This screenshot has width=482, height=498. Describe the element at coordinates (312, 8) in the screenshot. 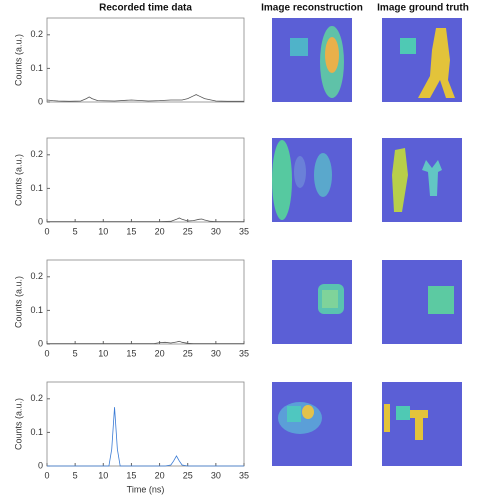

I see `reconstruction-title: Image reconstruction` at that location.